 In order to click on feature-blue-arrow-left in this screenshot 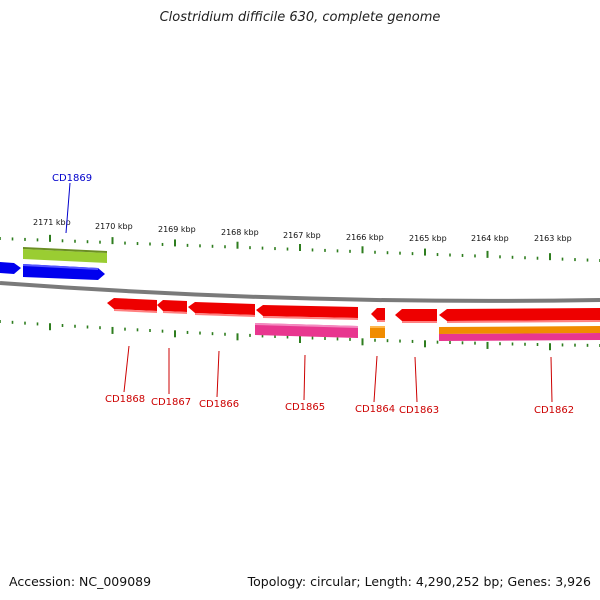, I will do `click(10, 268)`.